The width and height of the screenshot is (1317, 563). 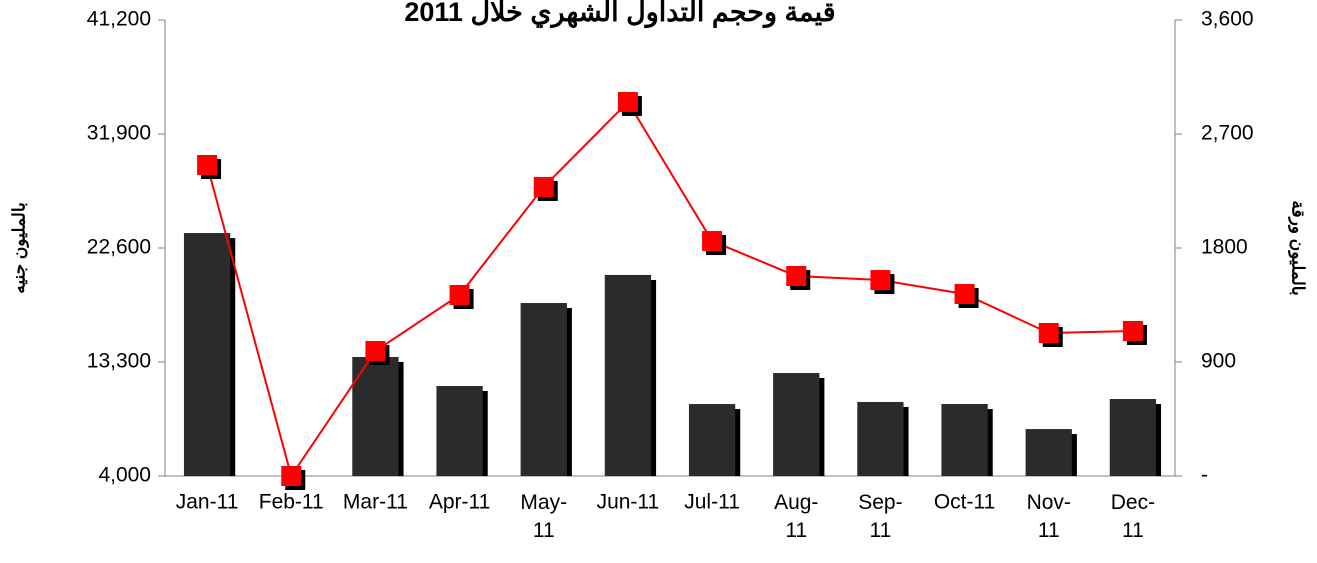 I want to click on x-tick-label: Dec-11, so click(x=1133, y=516).